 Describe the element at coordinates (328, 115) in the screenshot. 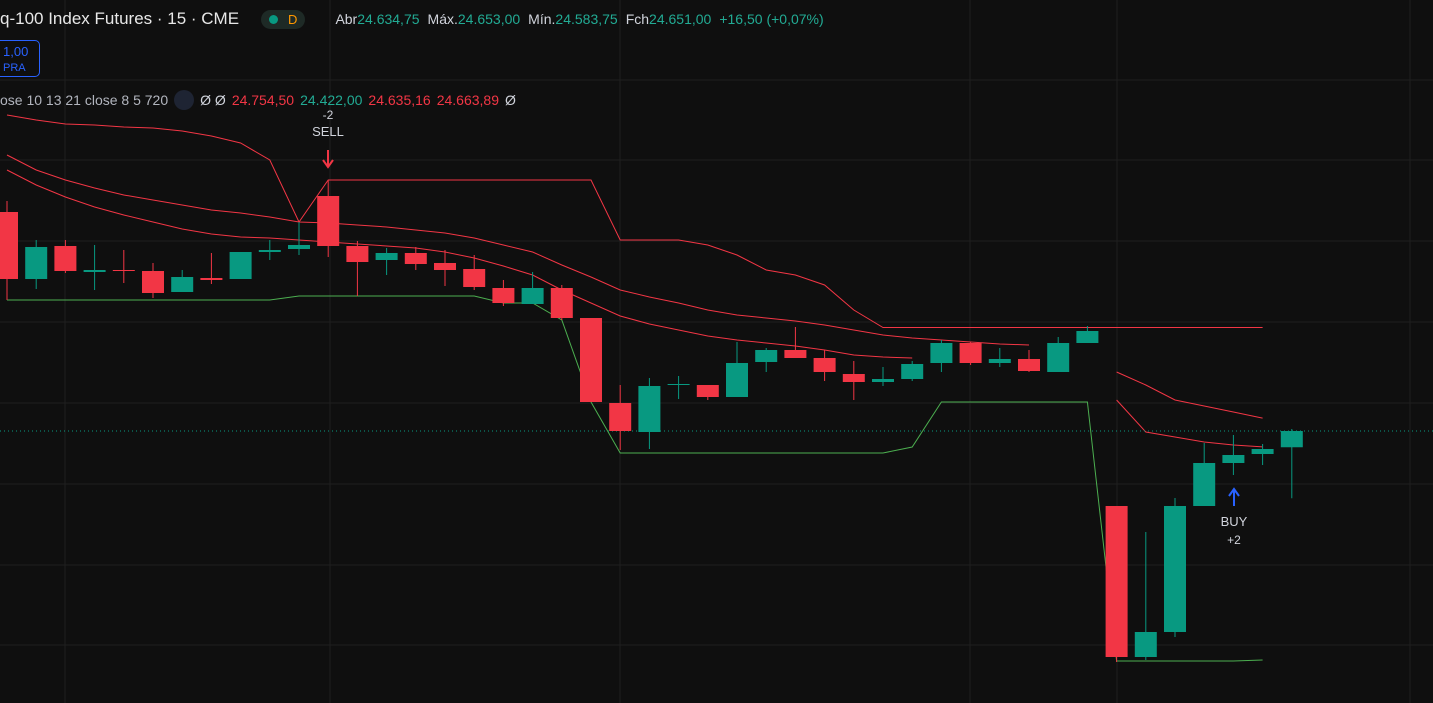

I see `sell-qty: -2` at that location.